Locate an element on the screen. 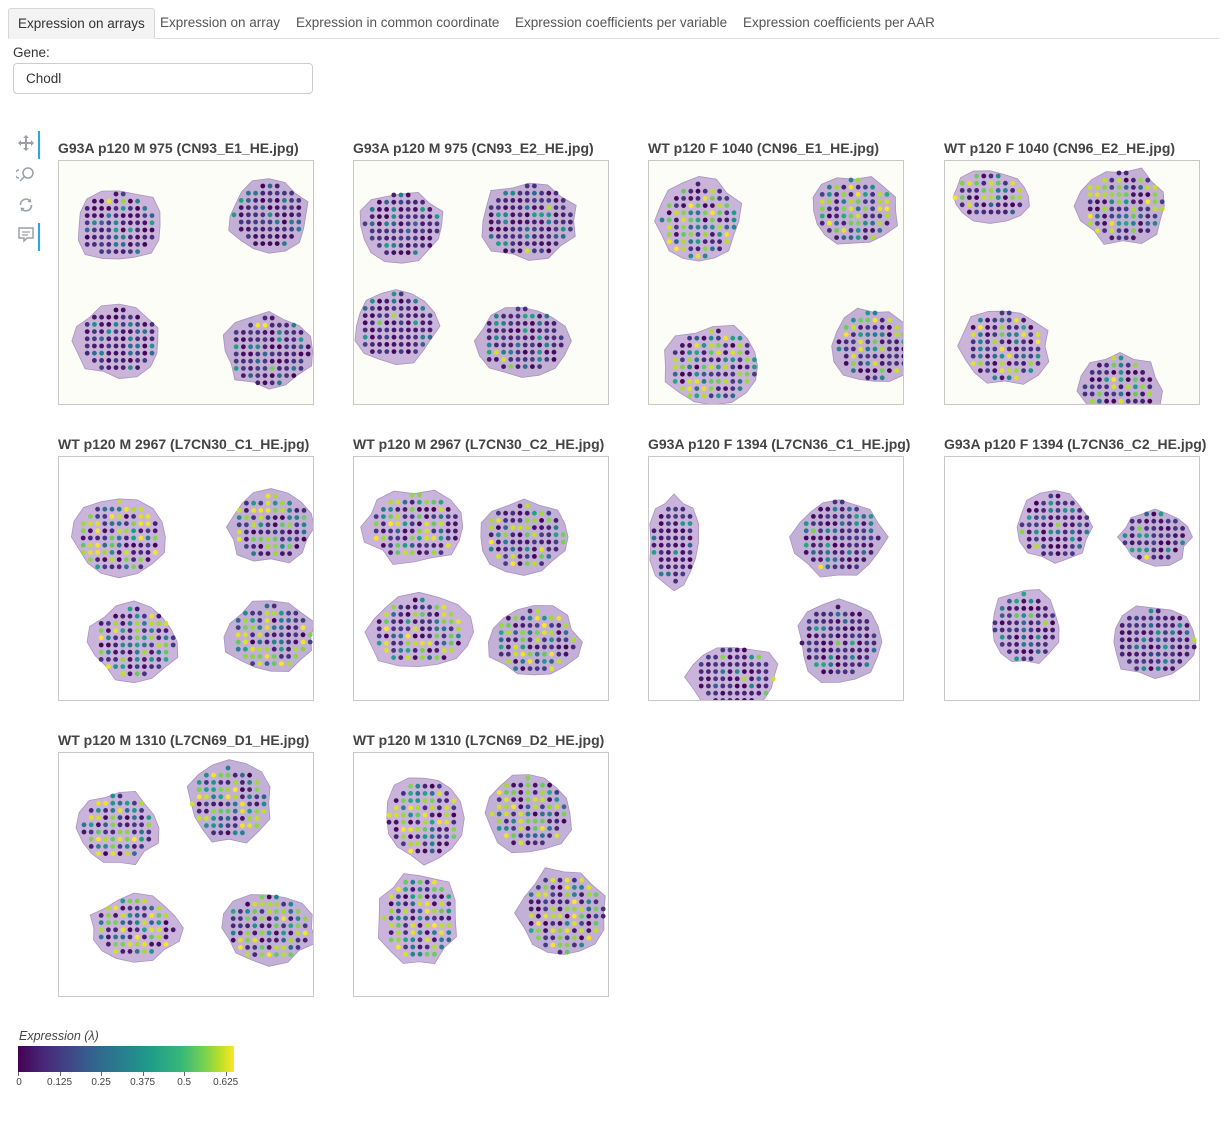  pan-icon is located at coordinates (27, 144).